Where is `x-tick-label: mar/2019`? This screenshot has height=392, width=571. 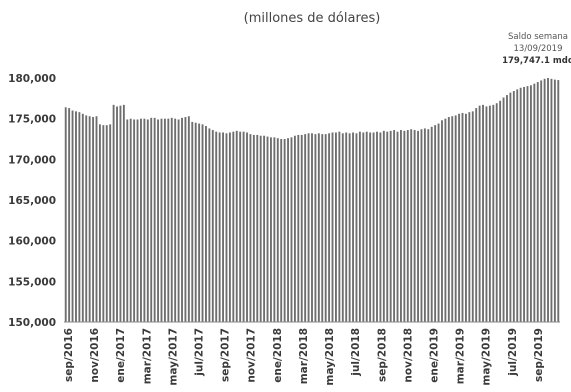
x-tick-label: mar/2019 is located at coordinates (461, 356).